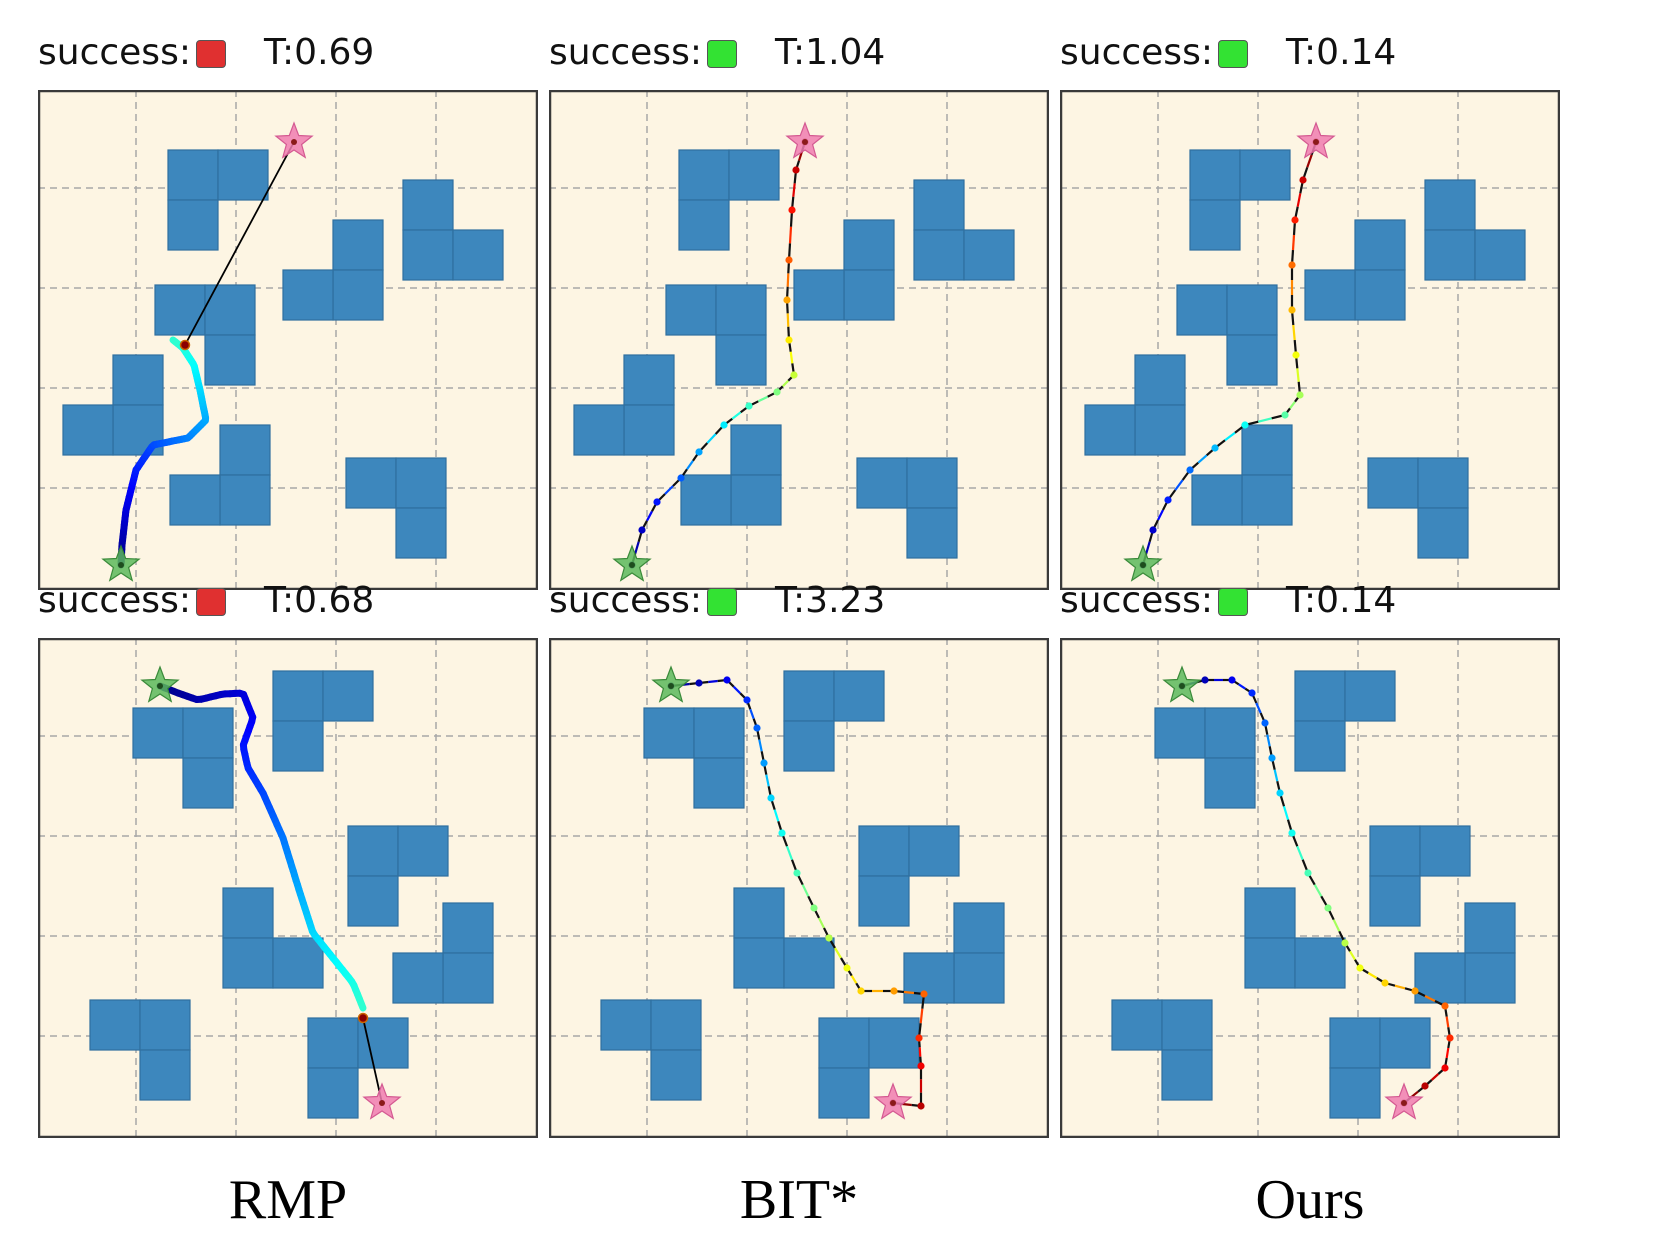  I want to click on panel-bit-bottom: success: T:3.23, so click(799, 855).